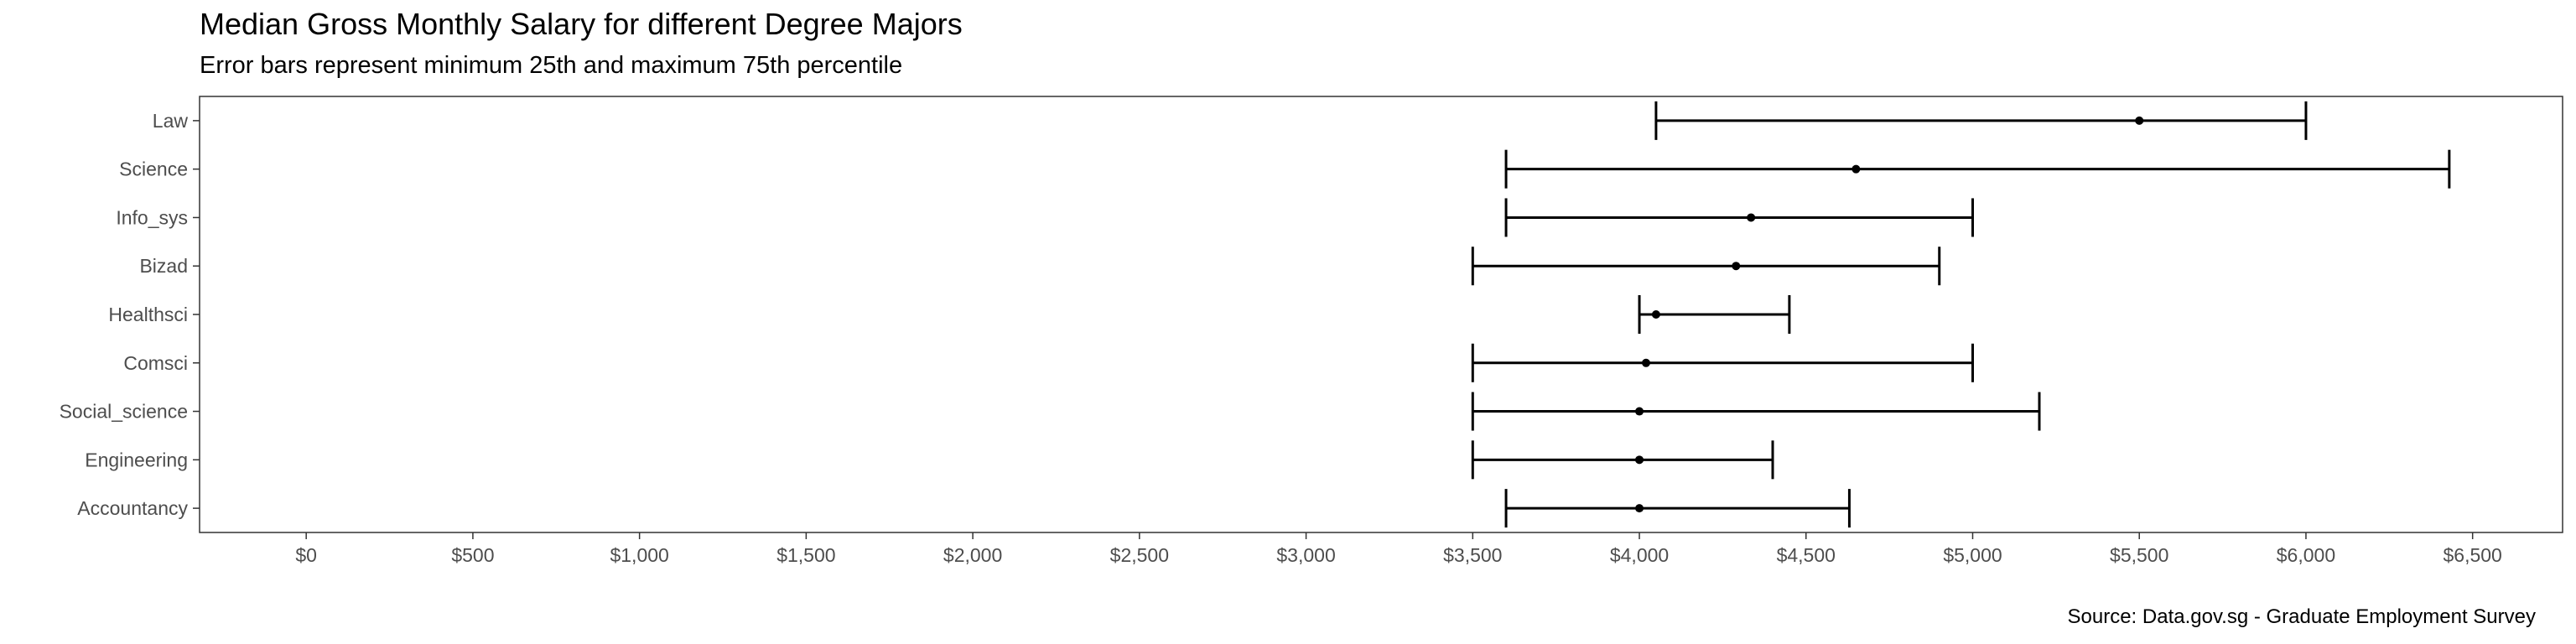 This screenshot has width=2576, height=644. Describe the element at coordinates (805, 555) in the screenshot. I see `x-tick-label: $1,500` at that location.